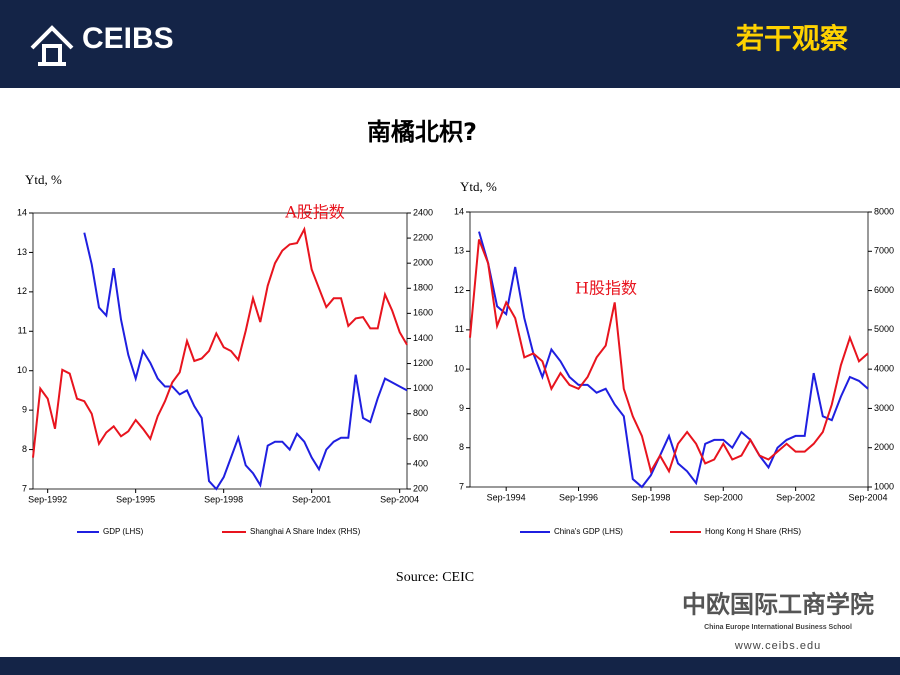  I want to click on y2-tick-label: 2400, so click(423, 212).